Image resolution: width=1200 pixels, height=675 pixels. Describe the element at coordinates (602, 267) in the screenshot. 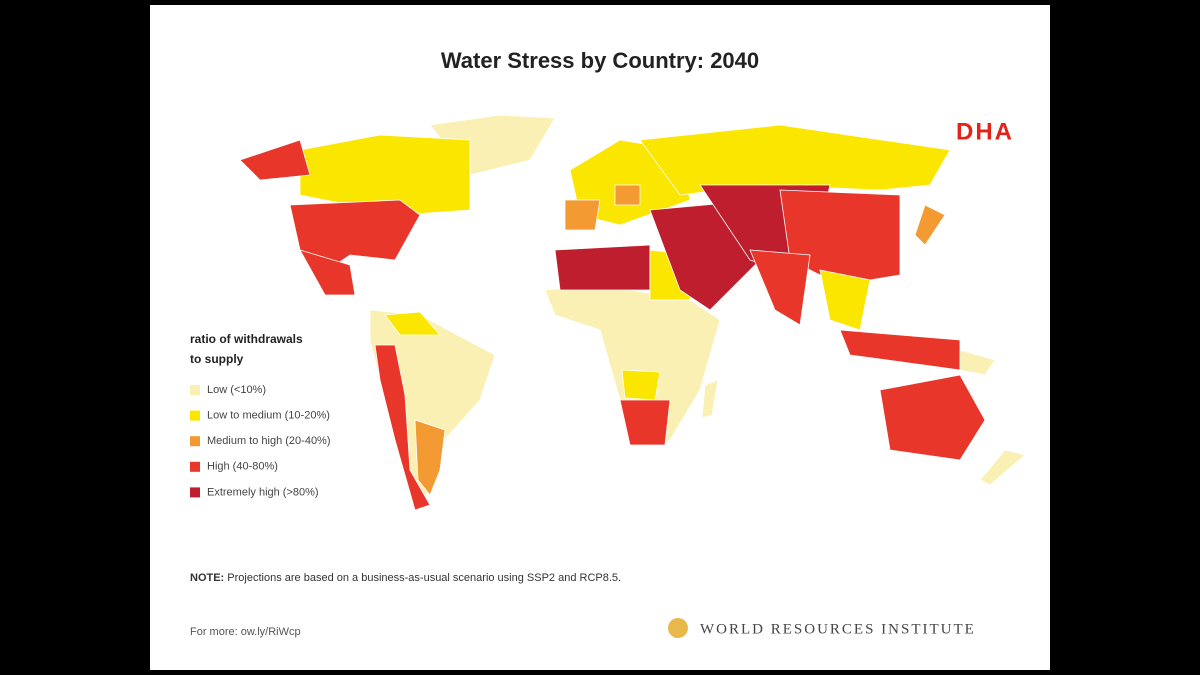

I see `north-africa` at that location.